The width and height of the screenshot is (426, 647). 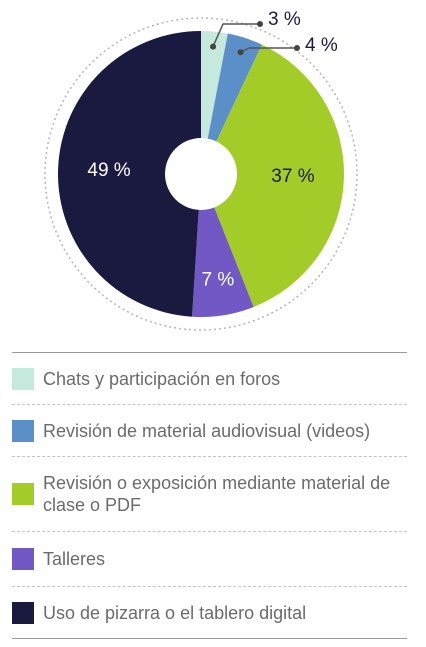 I want to click on slice-label-chats: 3 %, so click(x=284, y=19).